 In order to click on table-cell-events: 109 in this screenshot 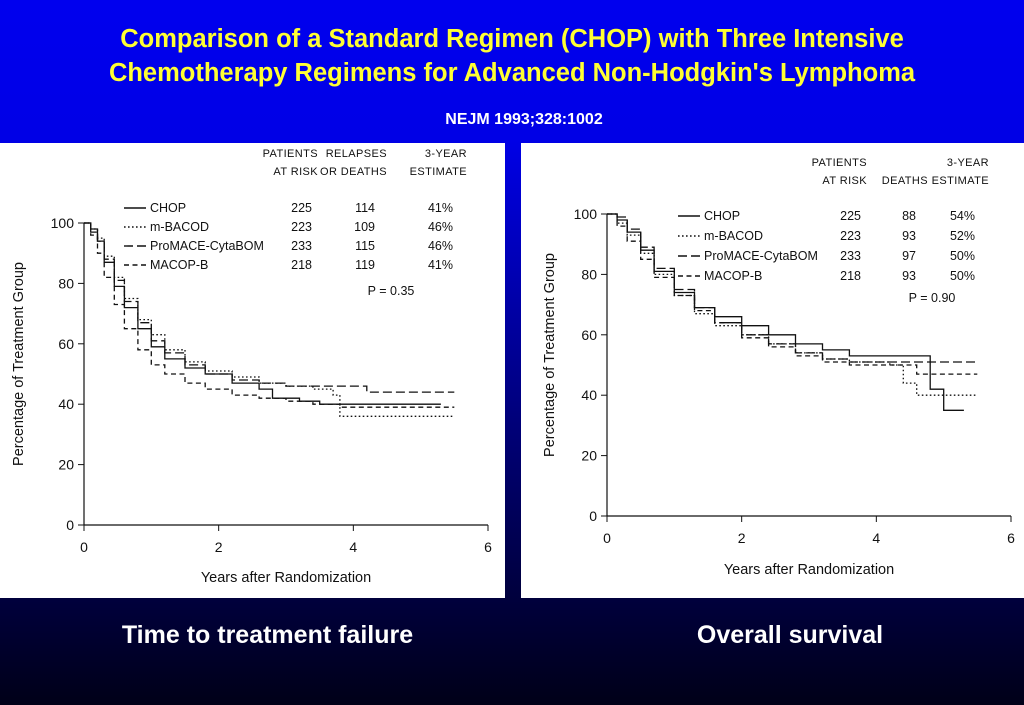, I will do `click(364, 227)`.